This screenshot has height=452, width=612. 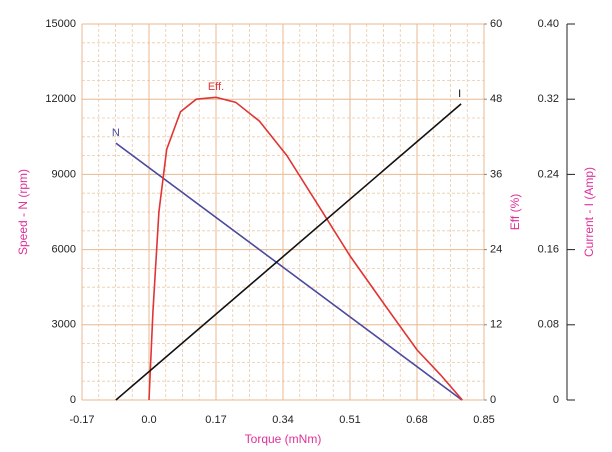 What do you see at coordinates (556, 400) in the screenshot?
I see `y3-tick-label: 0` at bounding box center [556, 400].